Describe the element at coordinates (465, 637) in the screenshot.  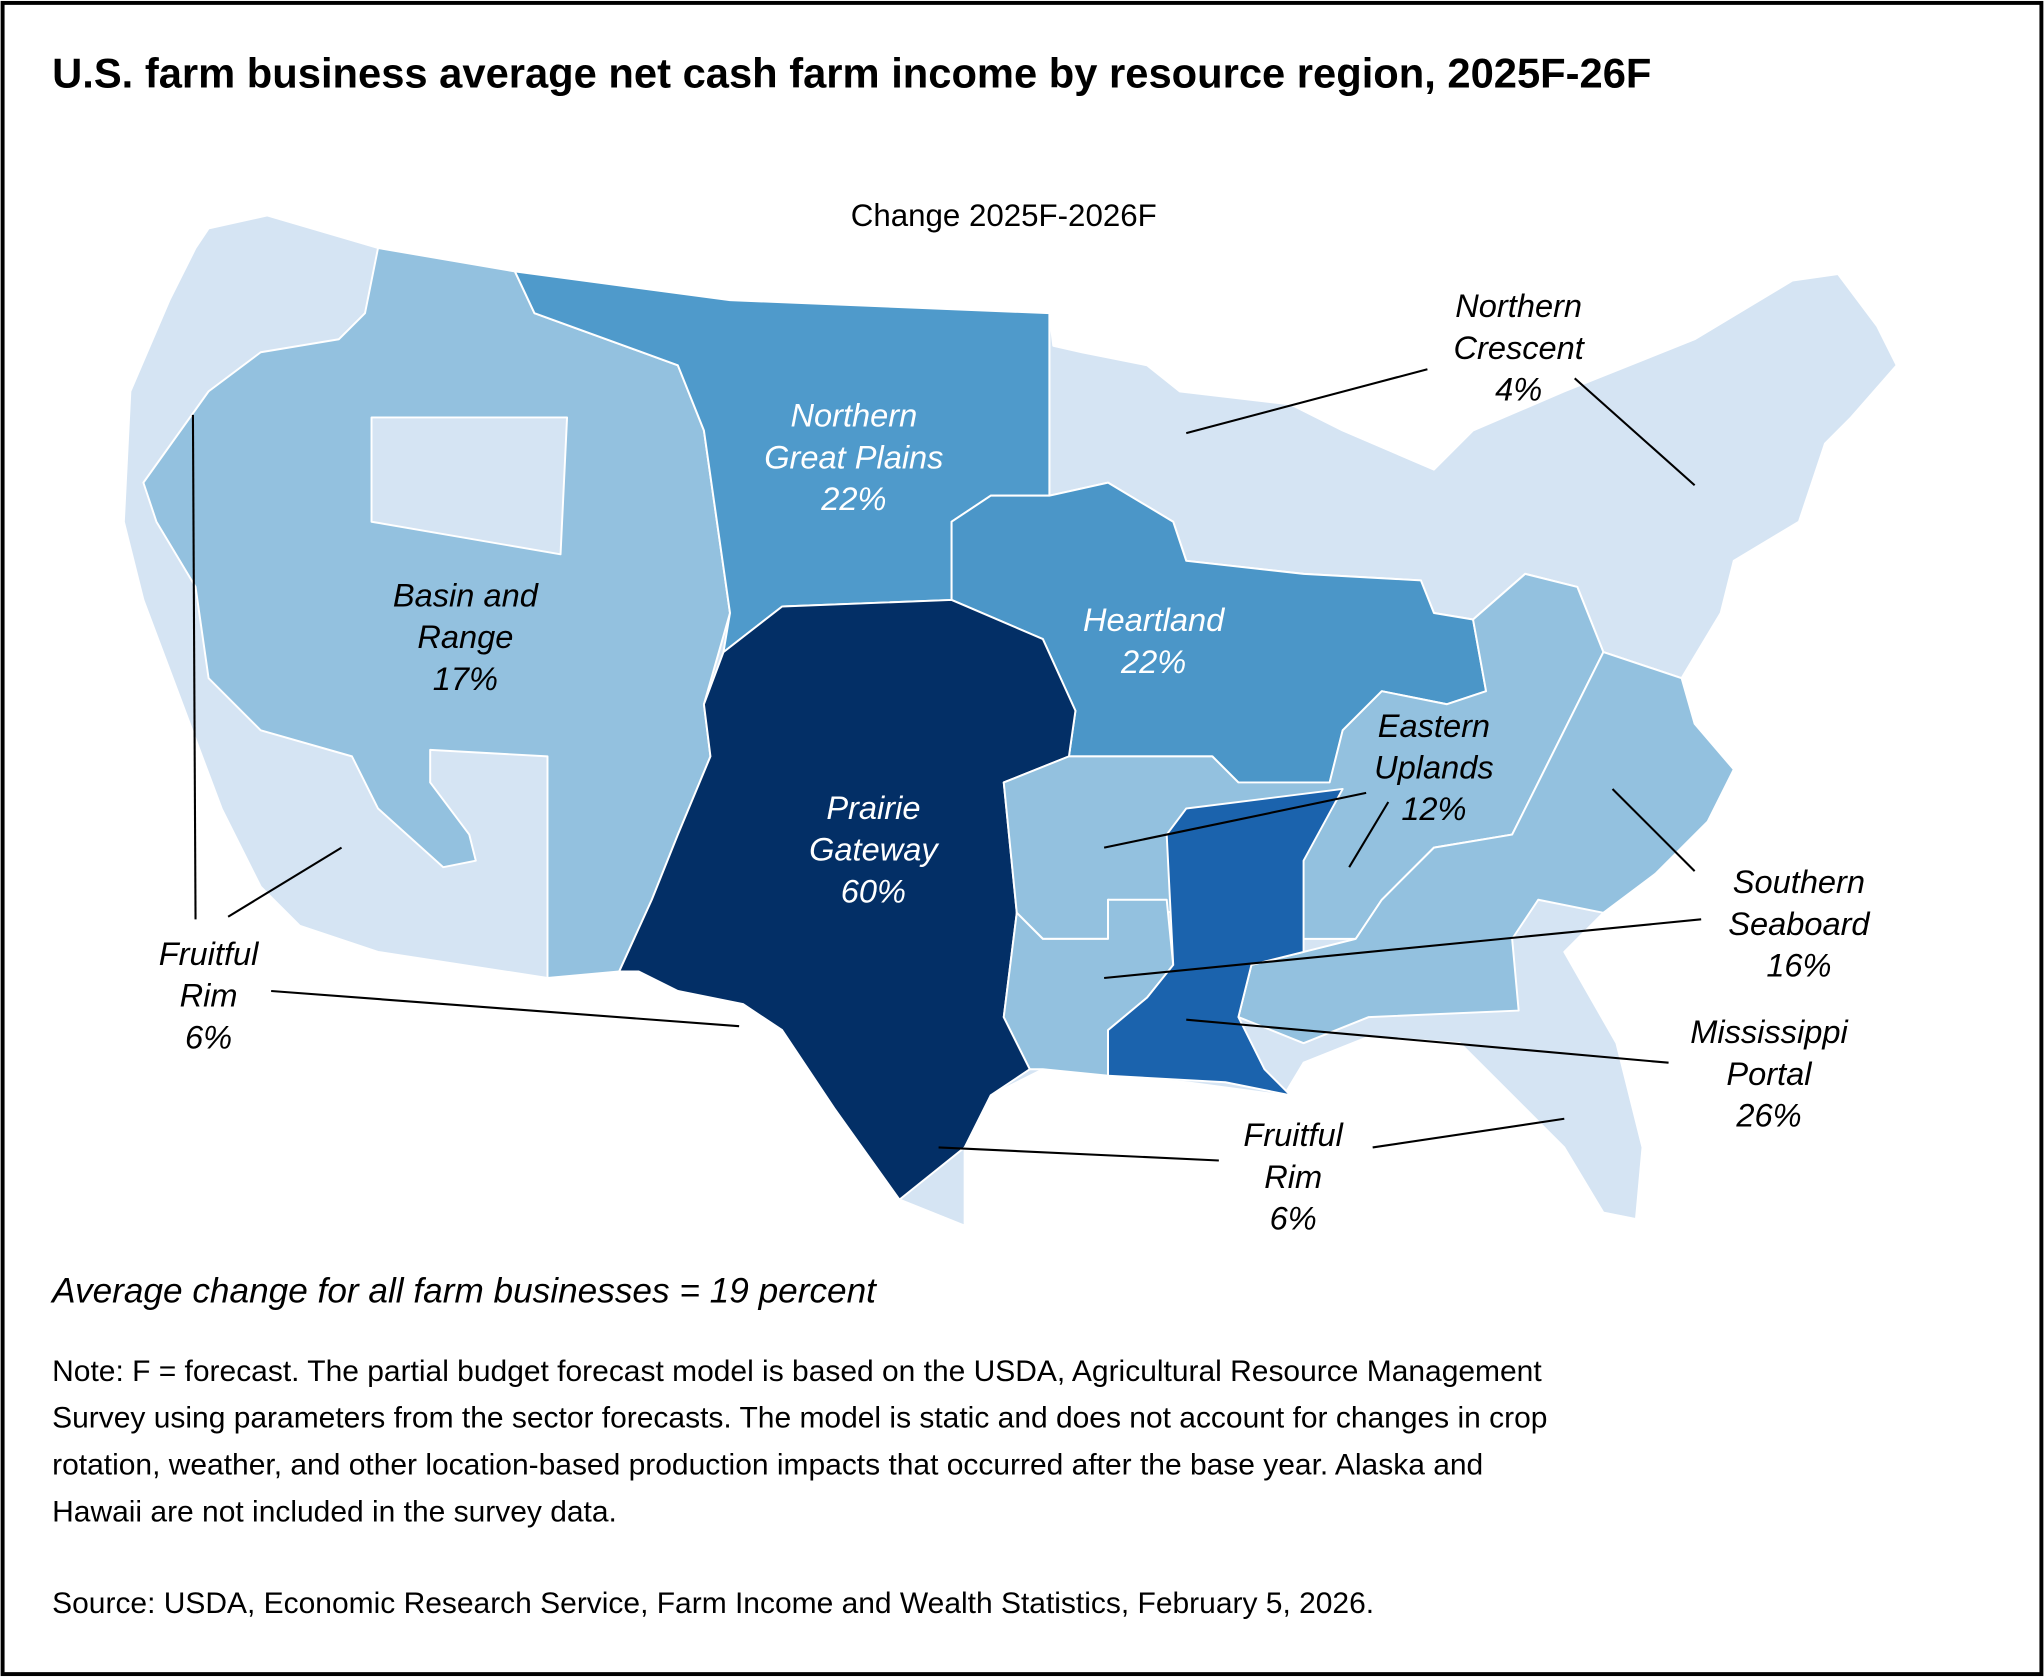
I see `region-name: Range` at that location.